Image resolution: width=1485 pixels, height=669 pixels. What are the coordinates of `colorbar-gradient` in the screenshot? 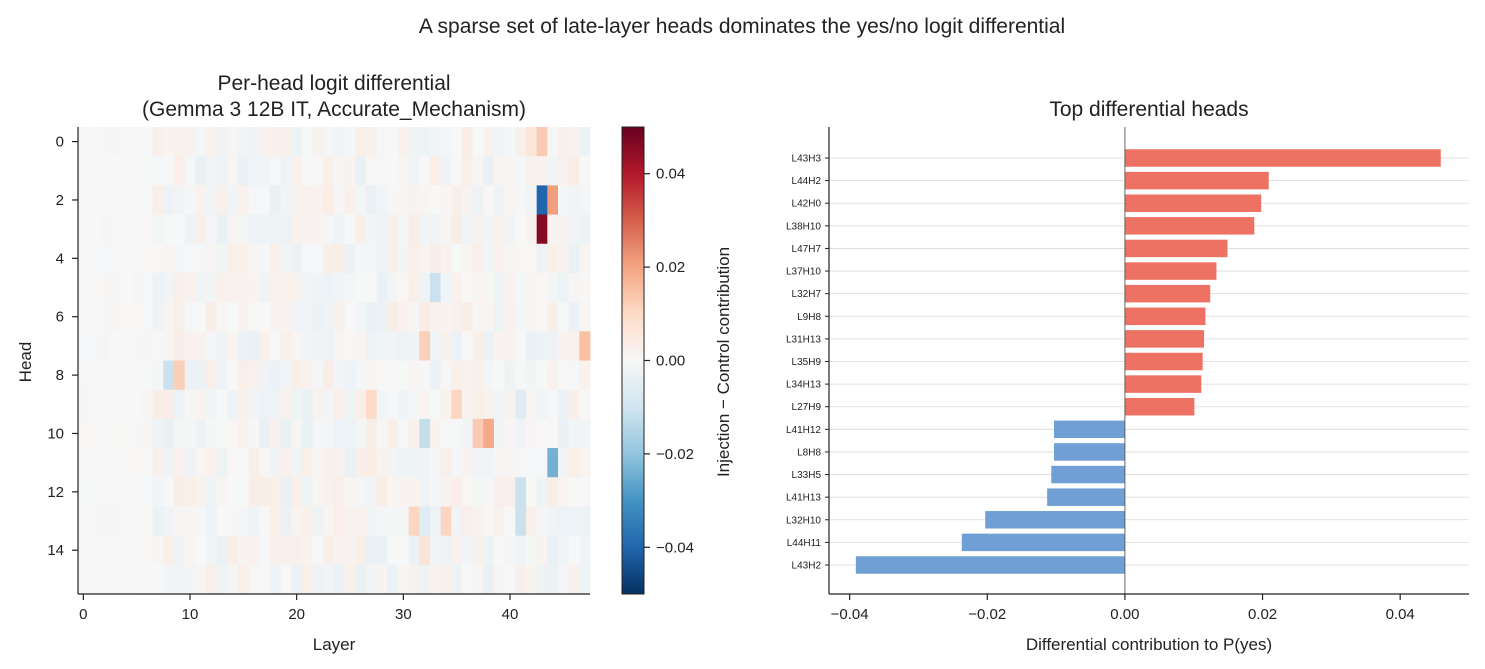 It's located at (633, 360).